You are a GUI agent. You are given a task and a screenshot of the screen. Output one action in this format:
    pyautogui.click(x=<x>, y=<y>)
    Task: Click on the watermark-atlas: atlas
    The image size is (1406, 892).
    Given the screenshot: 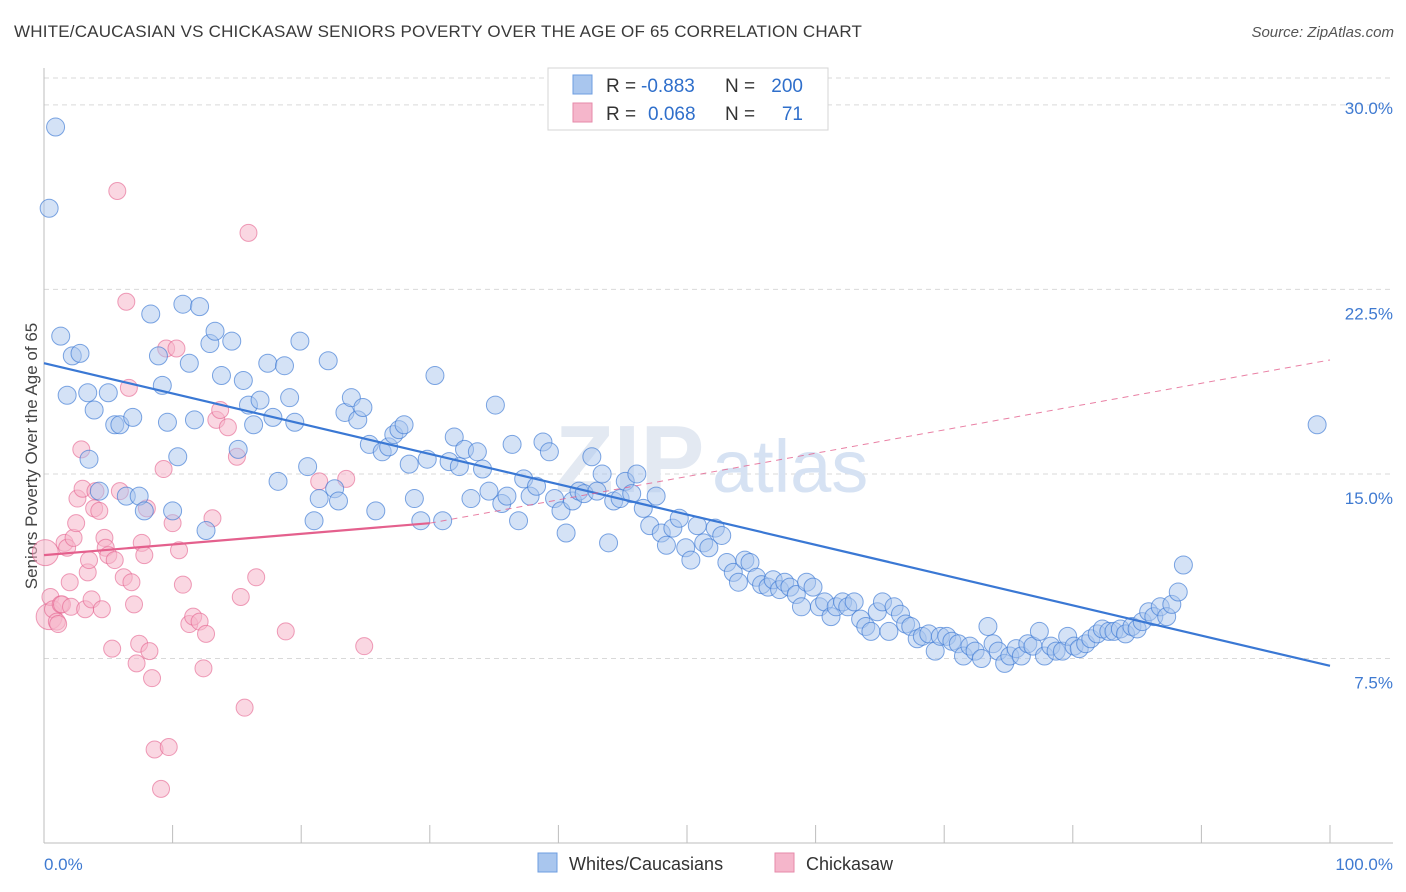 What is the action you would take?
    pyautogui.click(x=790, y=466)
    